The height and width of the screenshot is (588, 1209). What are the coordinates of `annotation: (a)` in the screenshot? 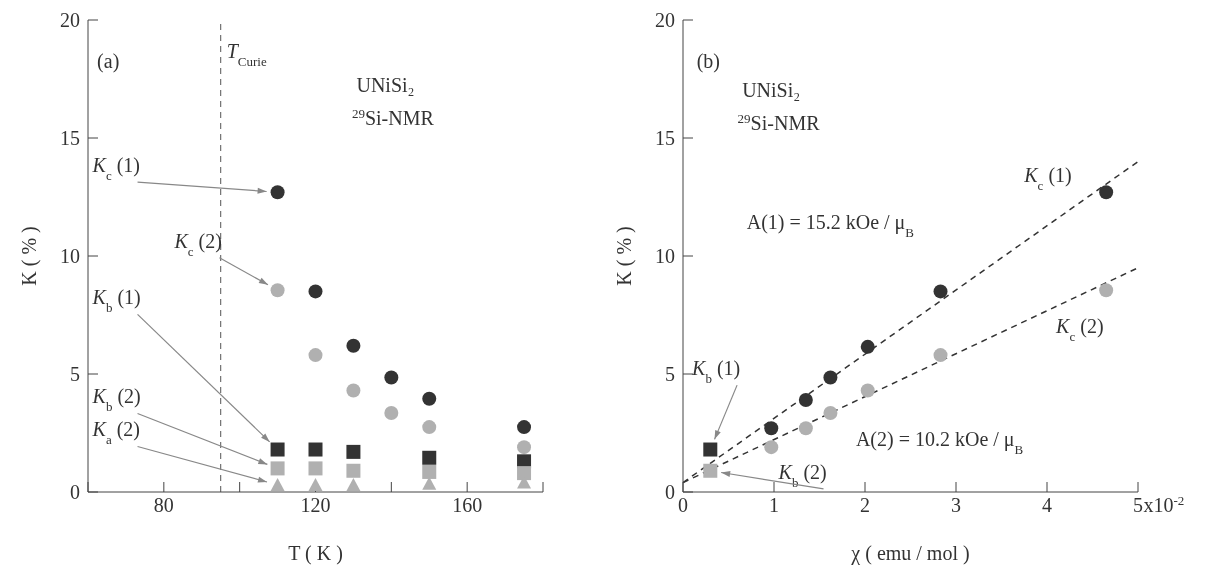 It's located at (108, 62).